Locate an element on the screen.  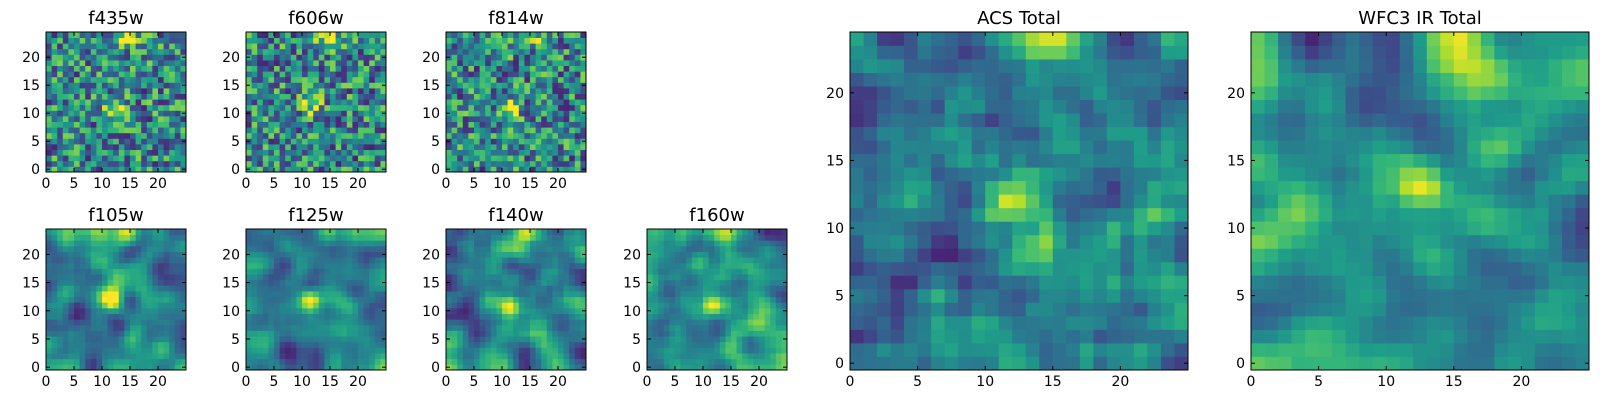
heatmap-cells is located at coordinates (116, 102).